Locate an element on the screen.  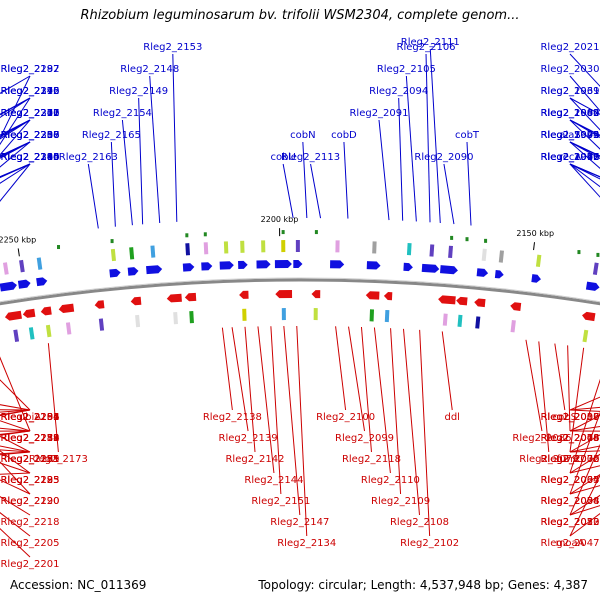
reverse-gene-label: Rleg2_2195 is located at coordinates (29, 480).